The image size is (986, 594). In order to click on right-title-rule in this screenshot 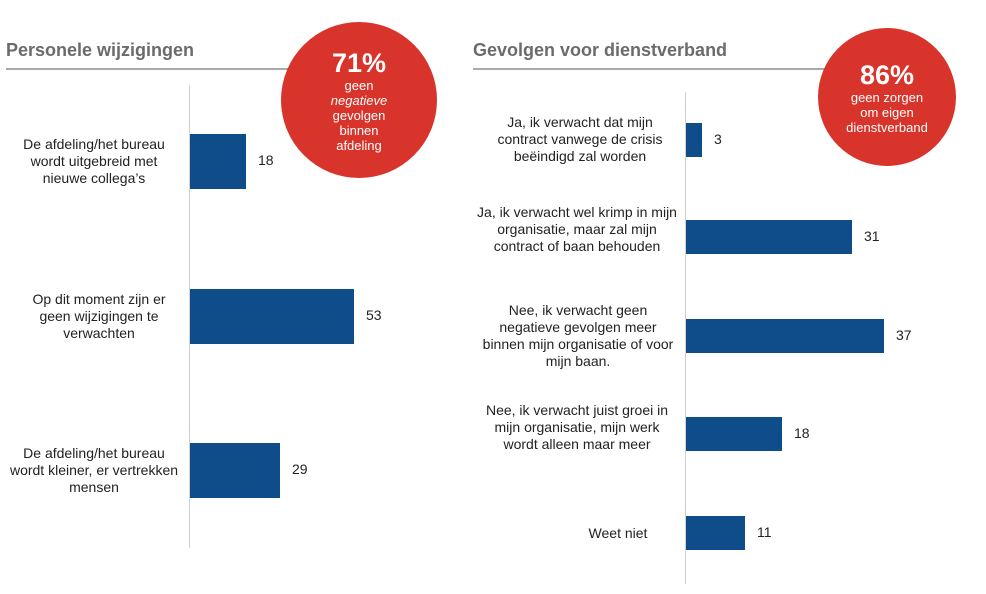, I will do `click(653, 69)`.